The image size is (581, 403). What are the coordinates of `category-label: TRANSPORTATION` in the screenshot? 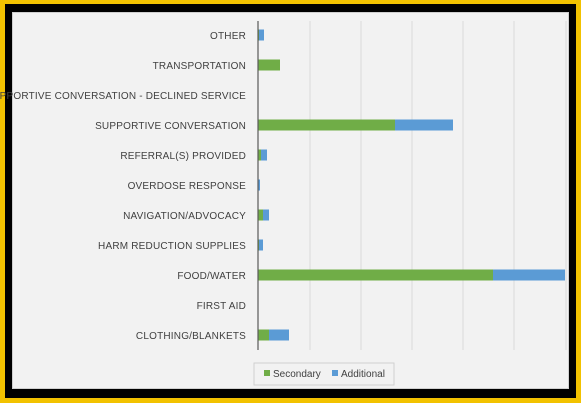 It's located at (199, 66).